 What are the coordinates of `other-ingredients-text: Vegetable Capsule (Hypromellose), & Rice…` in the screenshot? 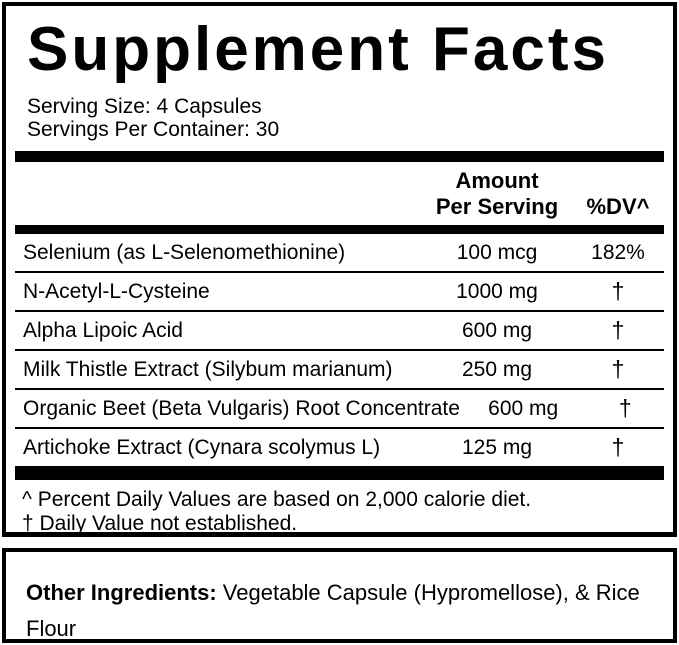 It's located at (333, 610).